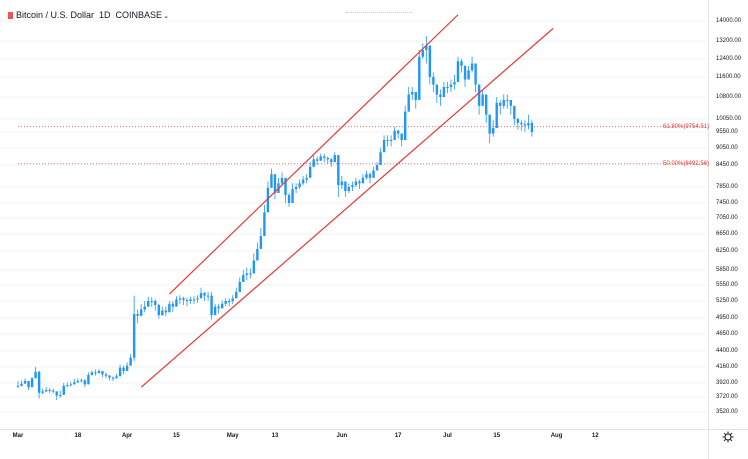 This screenshot has height=459, width=748. Describe the element at coordinates (166, 16) in the screenshot. I see `chevron-down-icon: ⌄` at that location.